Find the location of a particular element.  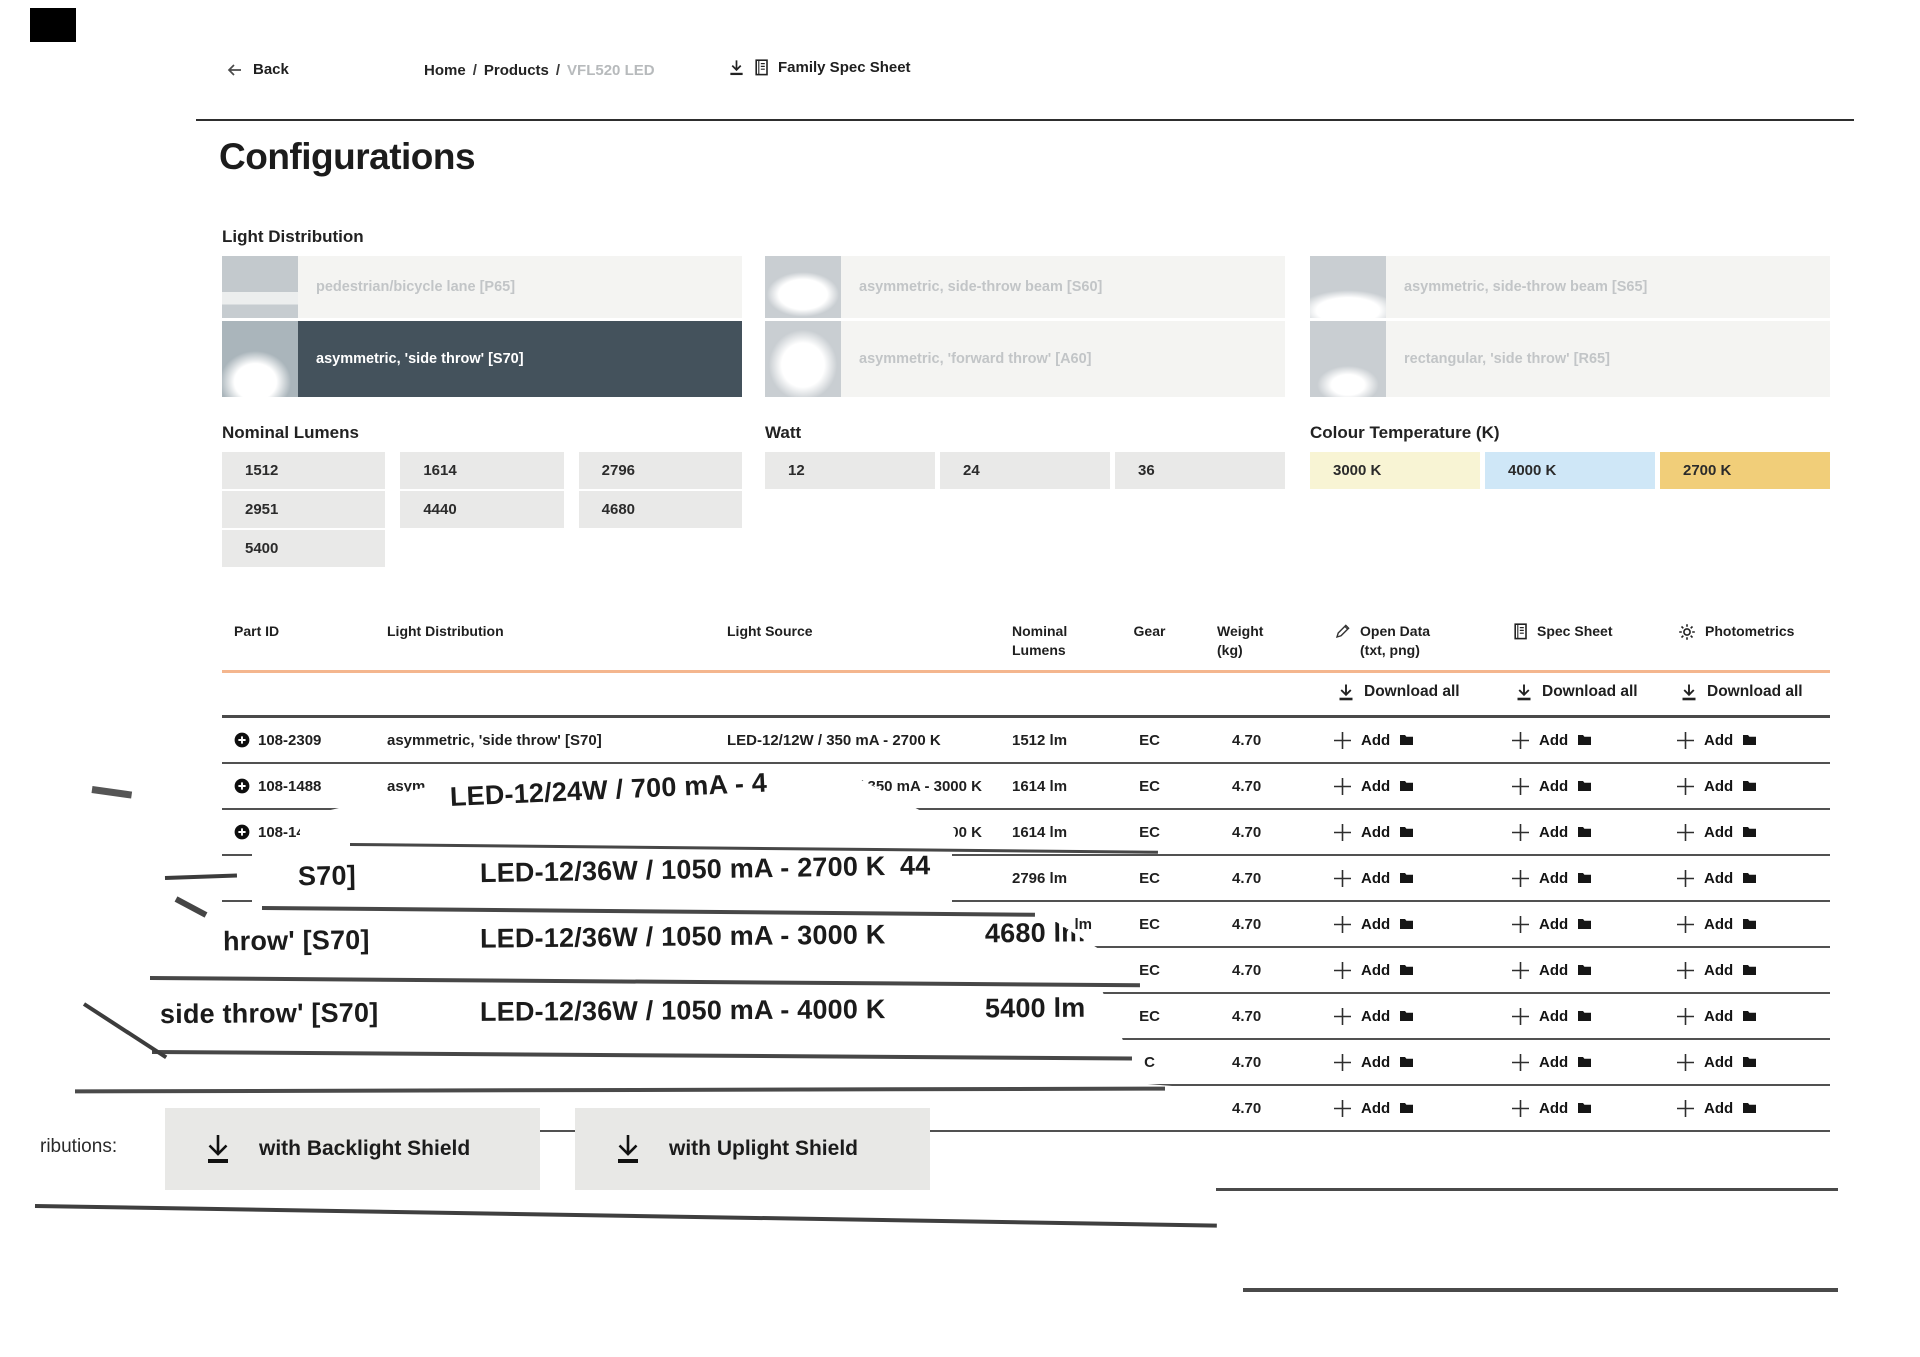

backlight-shield-label: with Backlight Shield is located at coordinates (365, 1148).